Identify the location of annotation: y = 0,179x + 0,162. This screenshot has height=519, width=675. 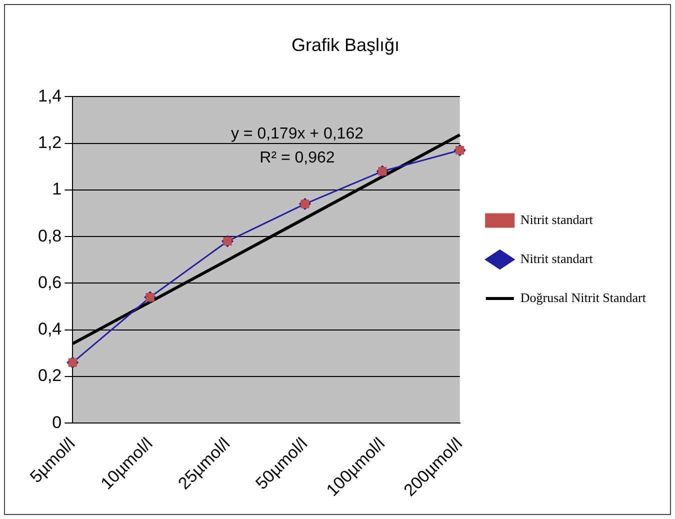
(297, 134).